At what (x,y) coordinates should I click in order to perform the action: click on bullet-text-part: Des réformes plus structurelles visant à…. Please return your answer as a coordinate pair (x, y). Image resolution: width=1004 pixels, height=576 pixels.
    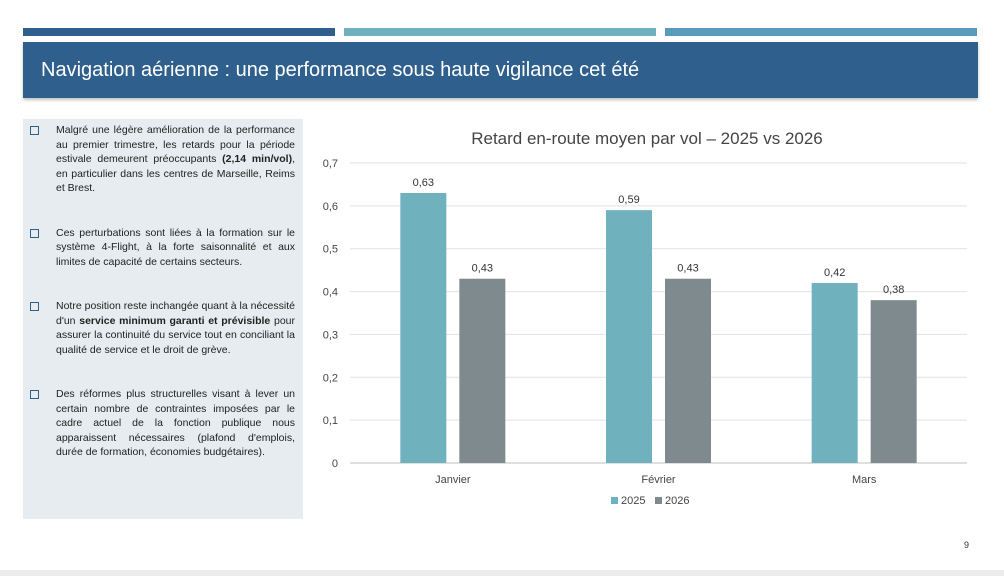
    Looking at the image, I should click on (175, 423).